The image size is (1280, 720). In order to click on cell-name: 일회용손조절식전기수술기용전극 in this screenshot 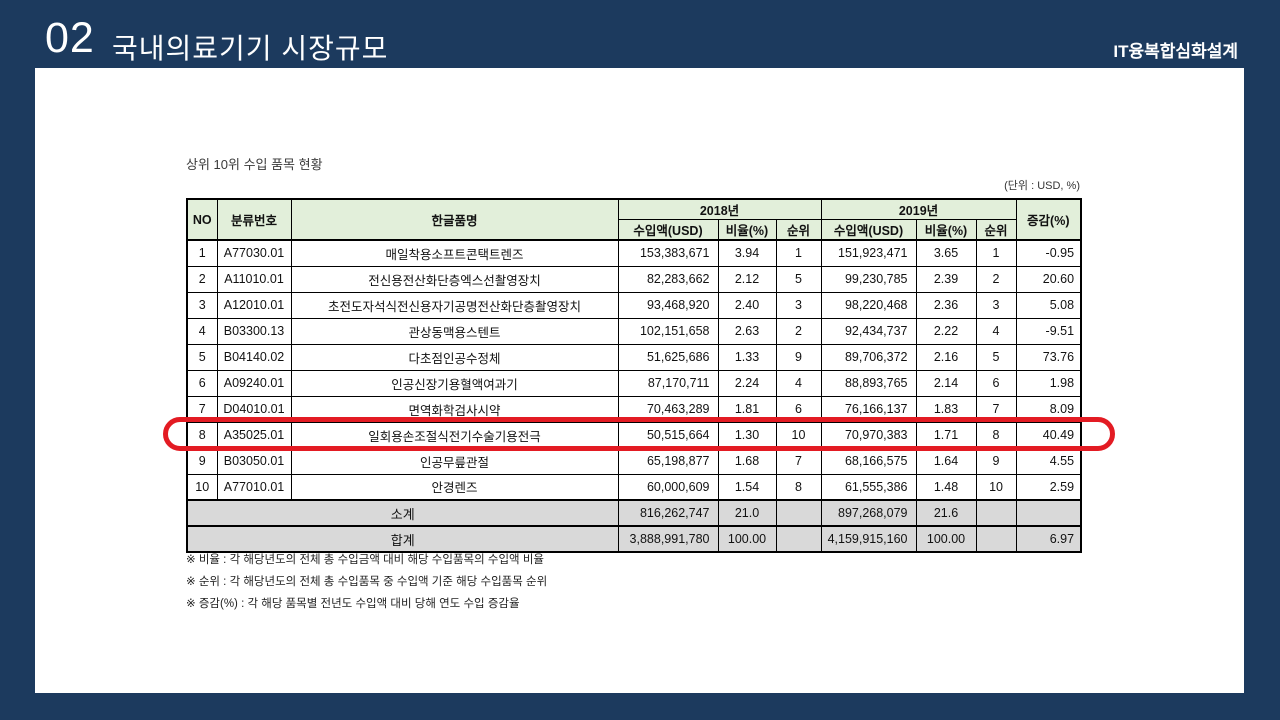, I will do `click(454, 435)`.